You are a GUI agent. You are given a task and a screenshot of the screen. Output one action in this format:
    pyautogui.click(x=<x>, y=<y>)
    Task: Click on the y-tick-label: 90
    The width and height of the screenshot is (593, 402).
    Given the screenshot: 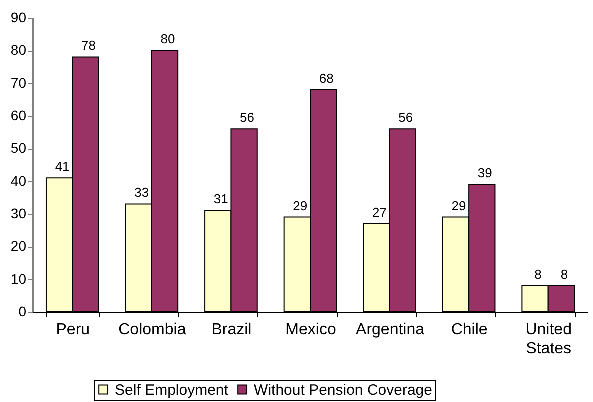 What is the action you would take?
    pyautogui.click(x=18, y=18)
    